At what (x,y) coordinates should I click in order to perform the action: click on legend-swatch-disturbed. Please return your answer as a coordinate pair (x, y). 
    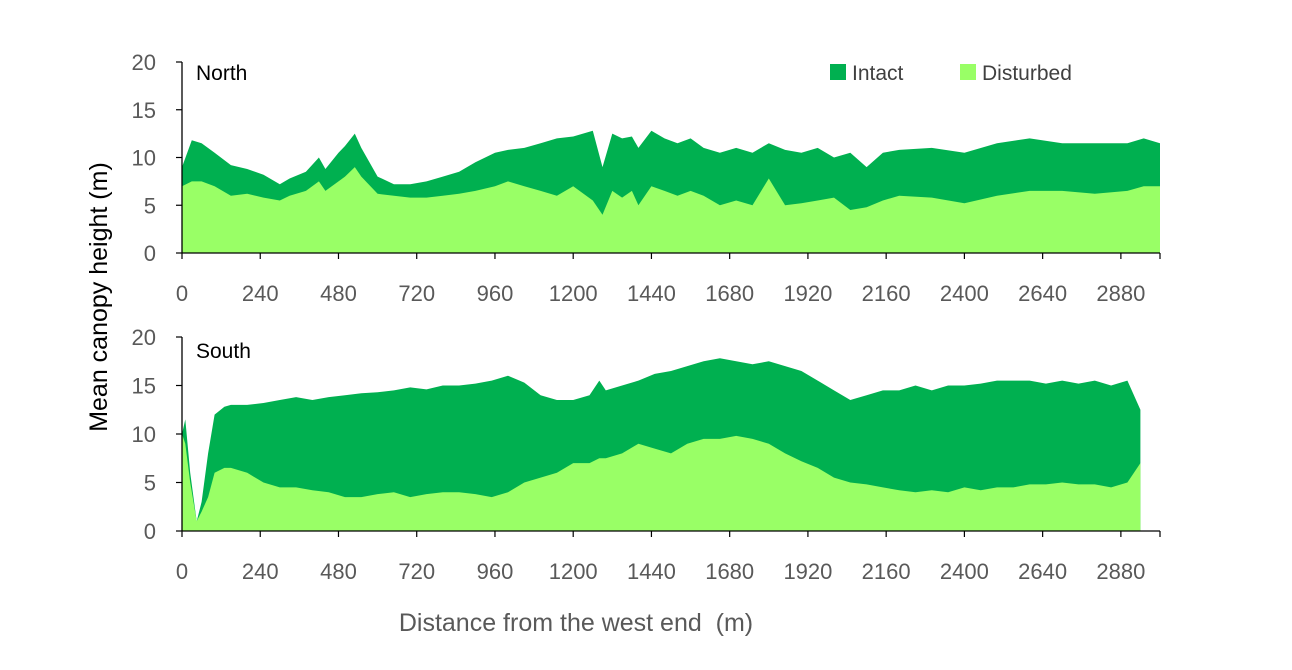
    Looking at the image, I should click on (968, 72).